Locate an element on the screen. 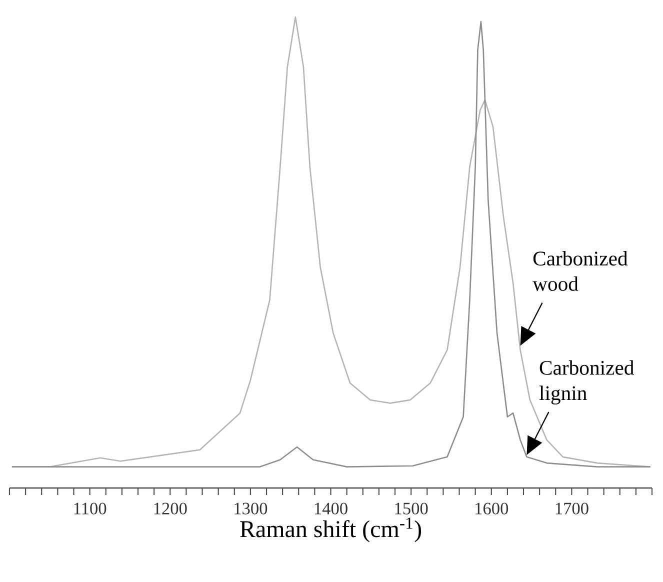  x-tick-label: 1500 is located at coordinates (411, 508).